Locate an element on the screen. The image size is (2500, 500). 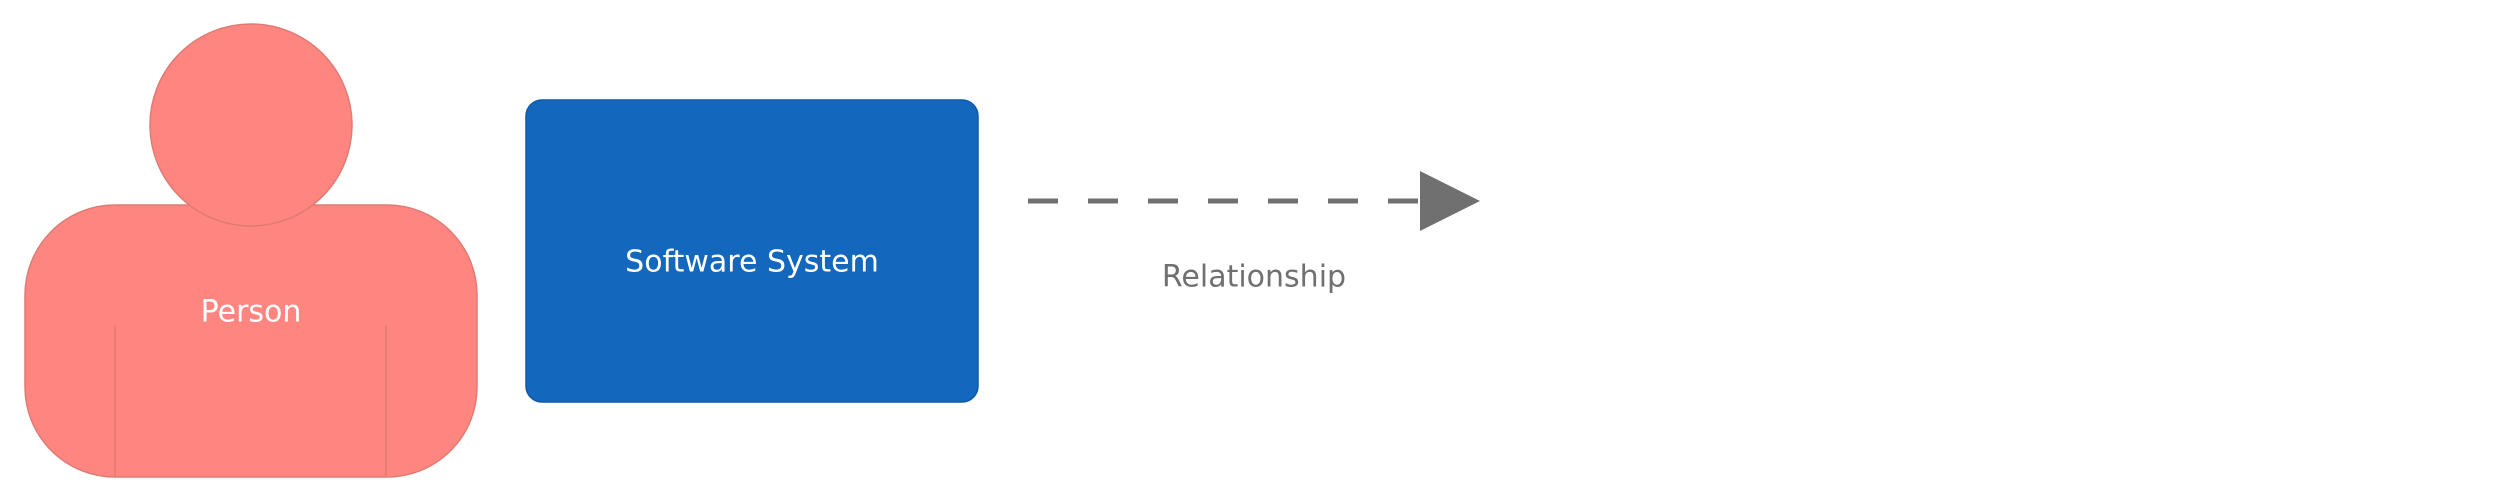
relationship-element: Relationship is located at coordinates (1254, 233).